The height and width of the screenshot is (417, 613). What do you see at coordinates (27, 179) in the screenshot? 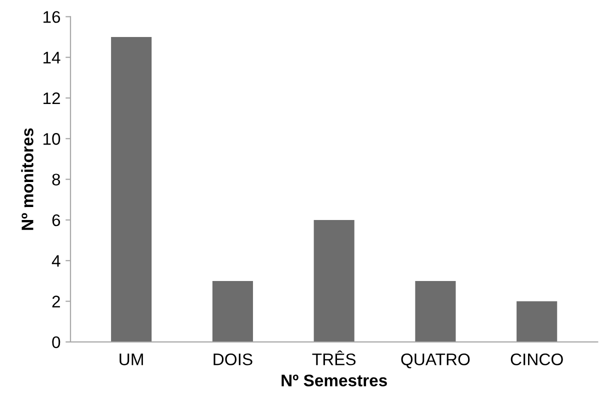
I see `y-axis-title: Nº monitores` at bounding box center [27, 179].